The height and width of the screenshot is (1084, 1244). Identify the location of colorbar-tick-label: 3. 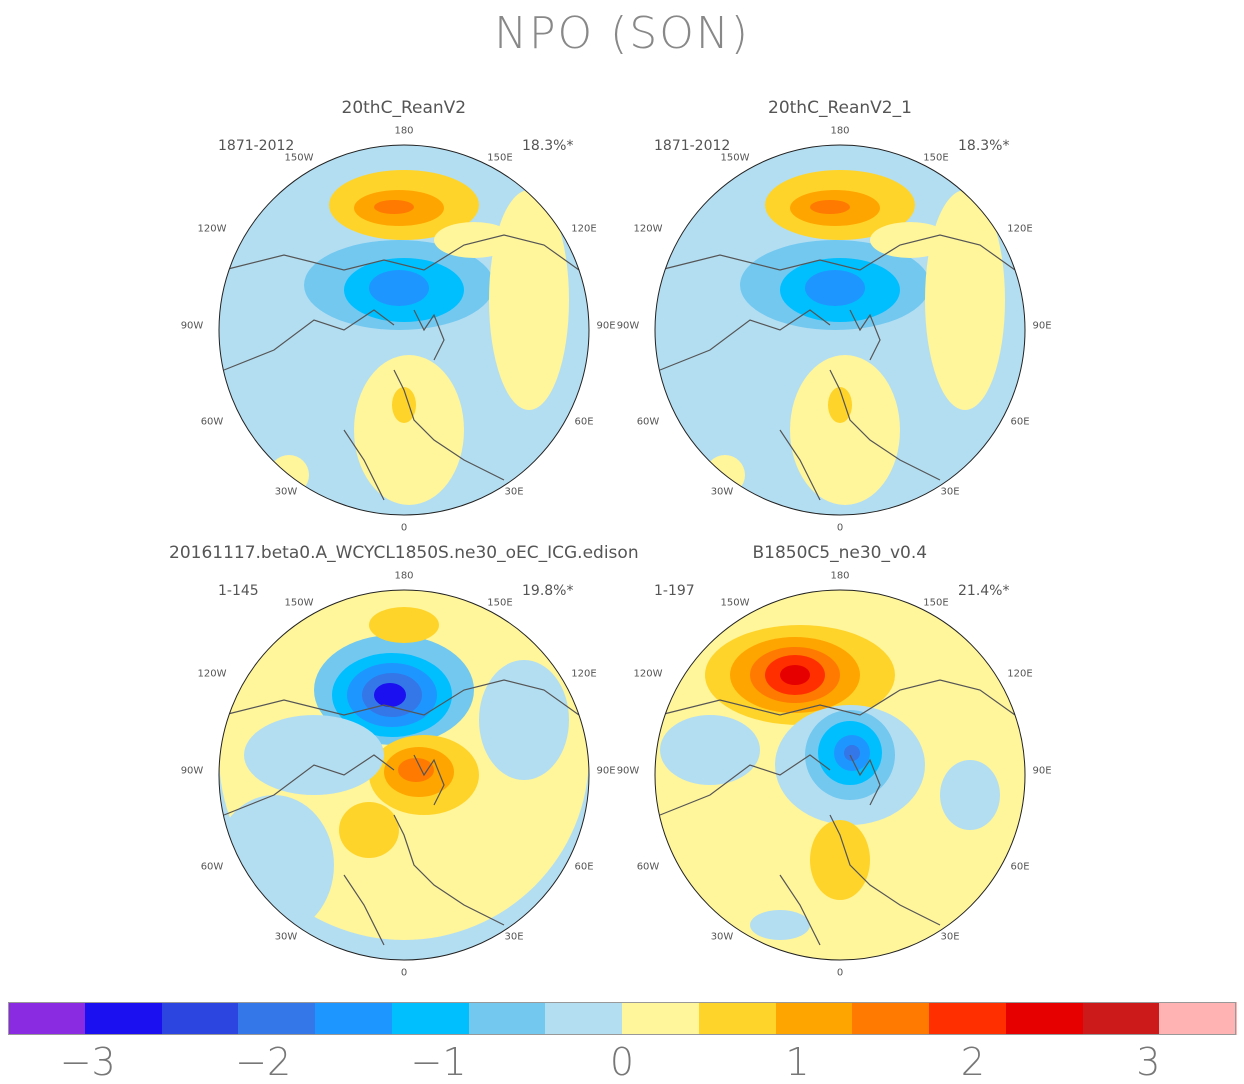
(1148, 1062).